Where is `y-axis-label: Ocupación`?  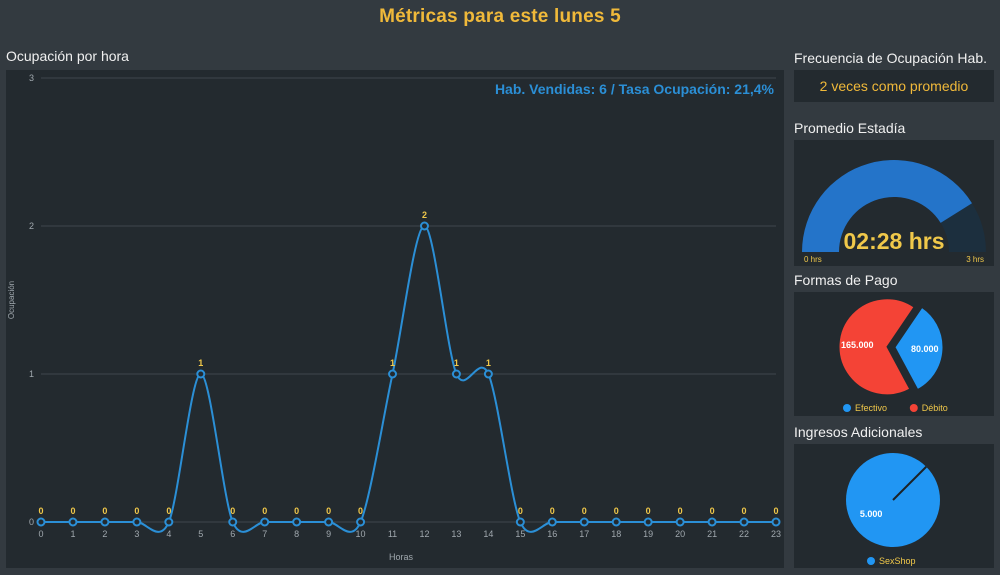
y-axis-label: Ocupación is located at coordinates (11, 300).